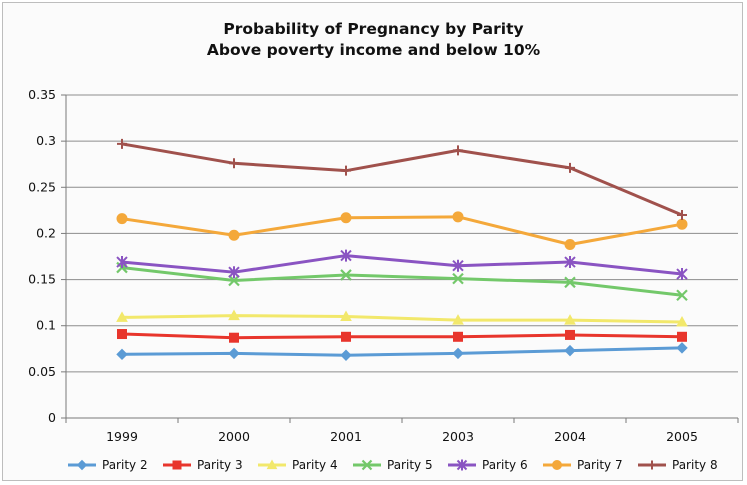  Describe the element at coordinates (46, 232) in the screenshot. I see `y-tick-label: 0.2` at that location.